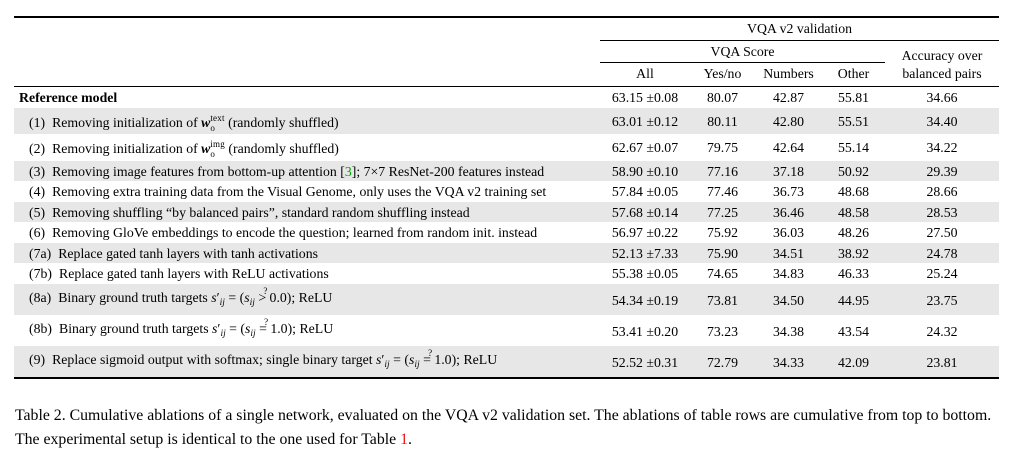  What do you see at coordinates (722, 121) in the screenshot?
I see `cell-yesno: 80.11` at bounding box center [722, 121].